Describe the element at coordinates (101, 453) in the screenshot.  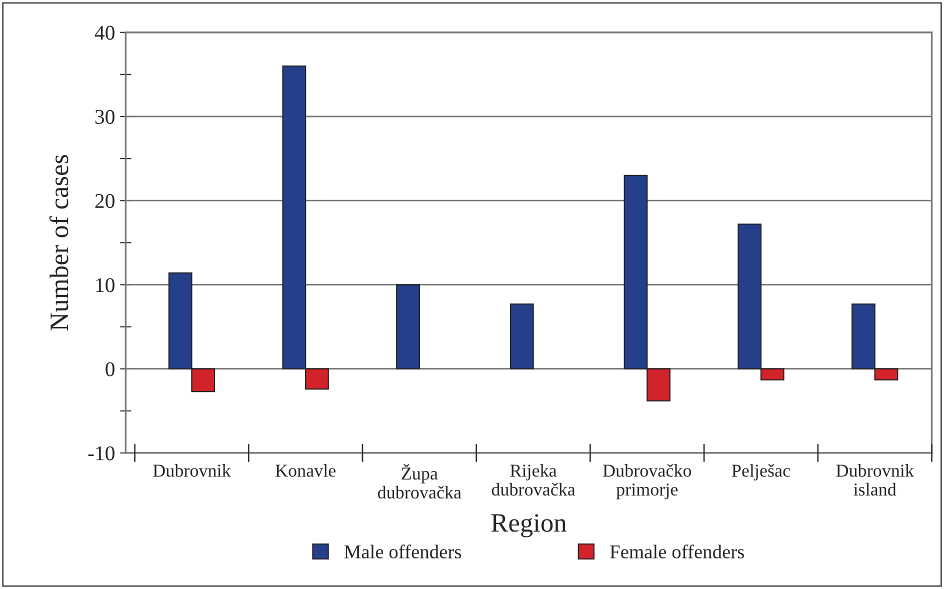
I see `y-tick-label: -10` at that location.